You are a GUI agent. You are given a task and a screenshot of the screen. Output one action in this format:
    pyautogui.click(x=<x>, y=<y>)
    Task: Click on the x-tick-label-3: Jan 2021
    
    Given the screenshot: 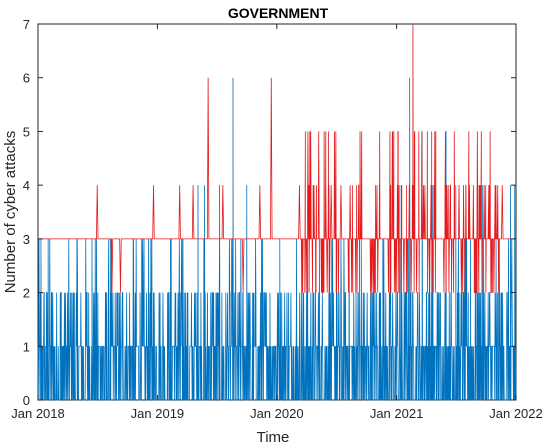 What is the action you would take?
    pyautogui.click(x=397, y=413)
    